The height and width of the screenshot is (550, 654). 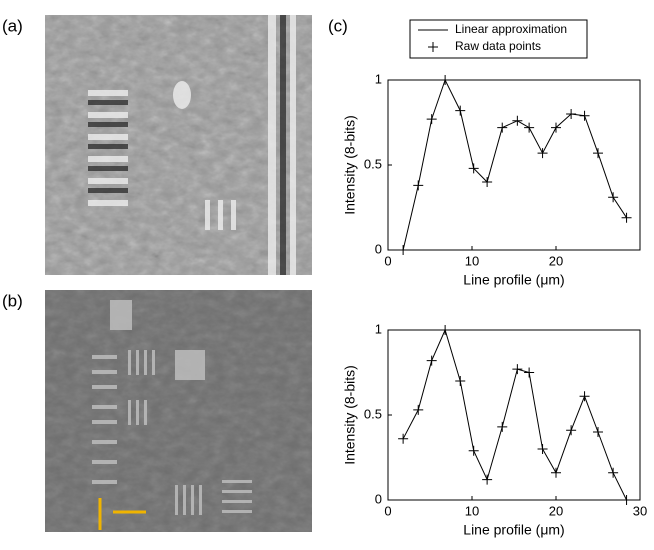 I want to click on panel-label: (a), so click(x=12, y=25).